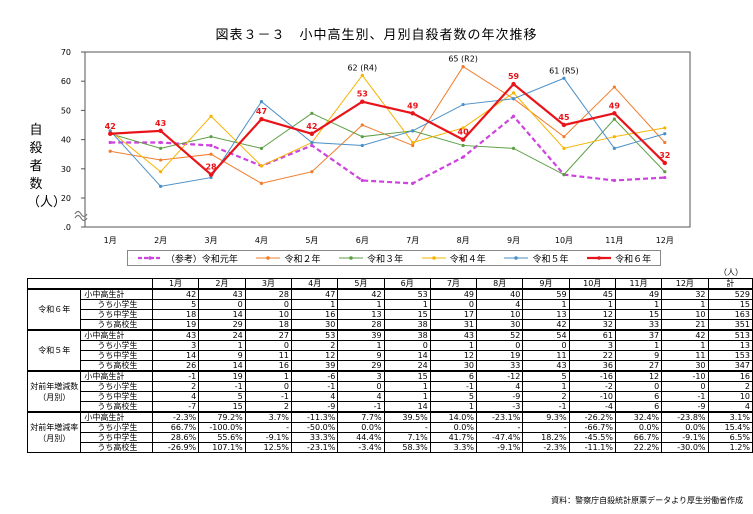 Image resolution: width=753 pixels, height=514 pixels. Describe the element at coordinates (638, 284) in the screenshot. I see `column-header: 11月` at that location.